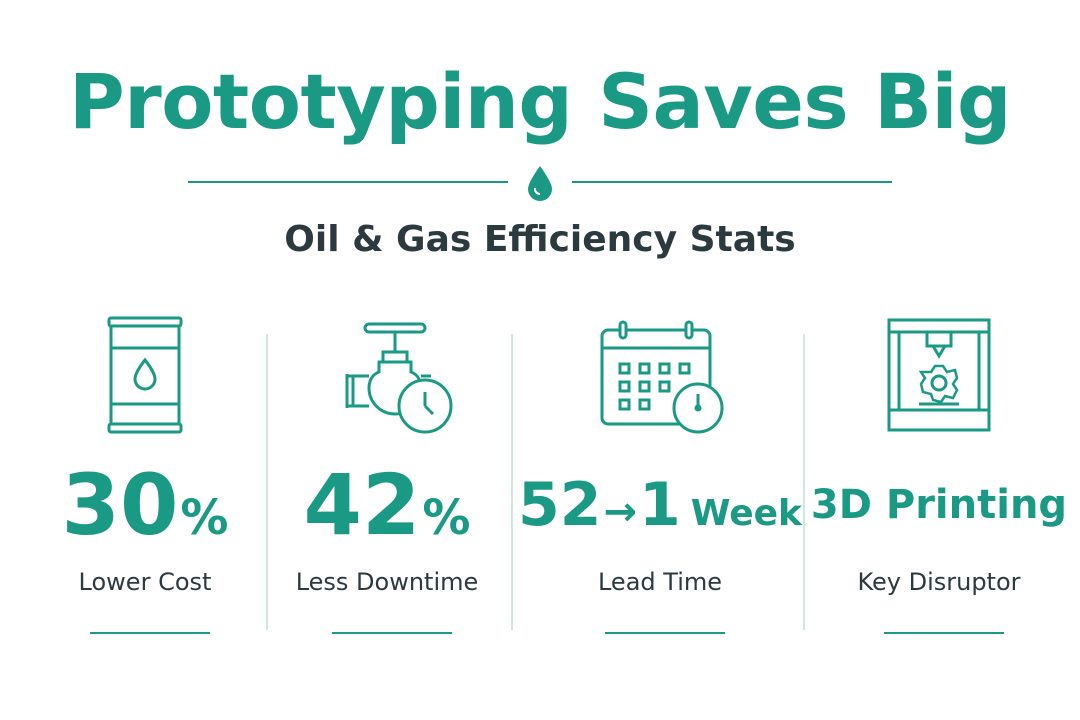 The height and width of the screenshot is (720, 1080). I want to click on page-title: Prototyping Saves Big, so click(540, 101).